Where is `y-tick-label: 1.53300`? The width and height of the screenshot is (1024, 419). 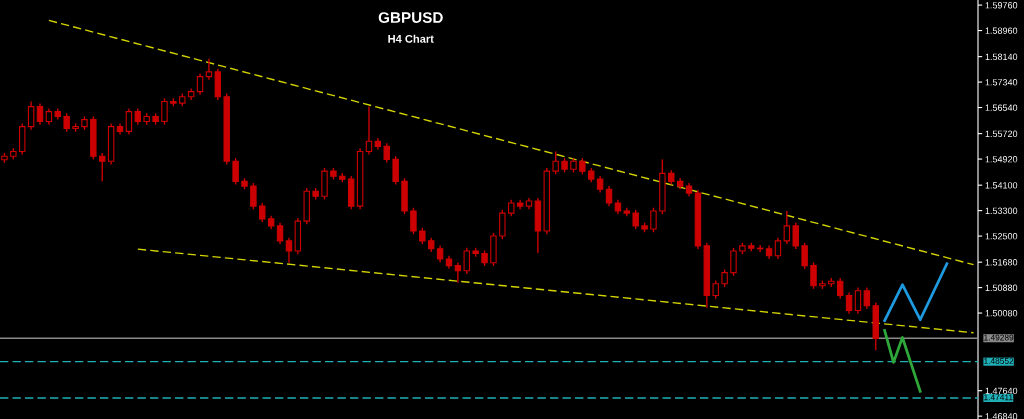 y-tick-label: 1.53300 is located at coordinates (1001, 210).